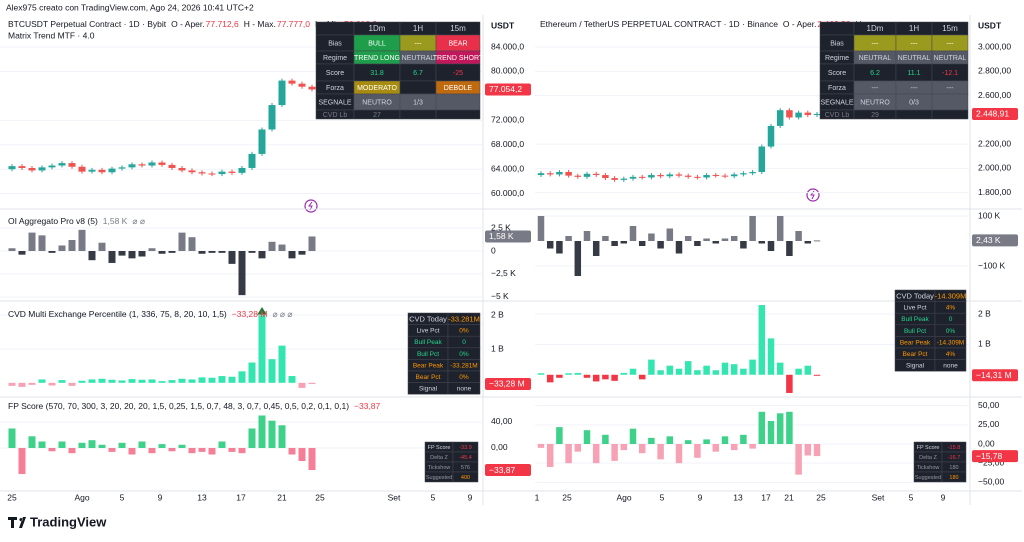  I want to click on table-text: 0, so click(464, 342).